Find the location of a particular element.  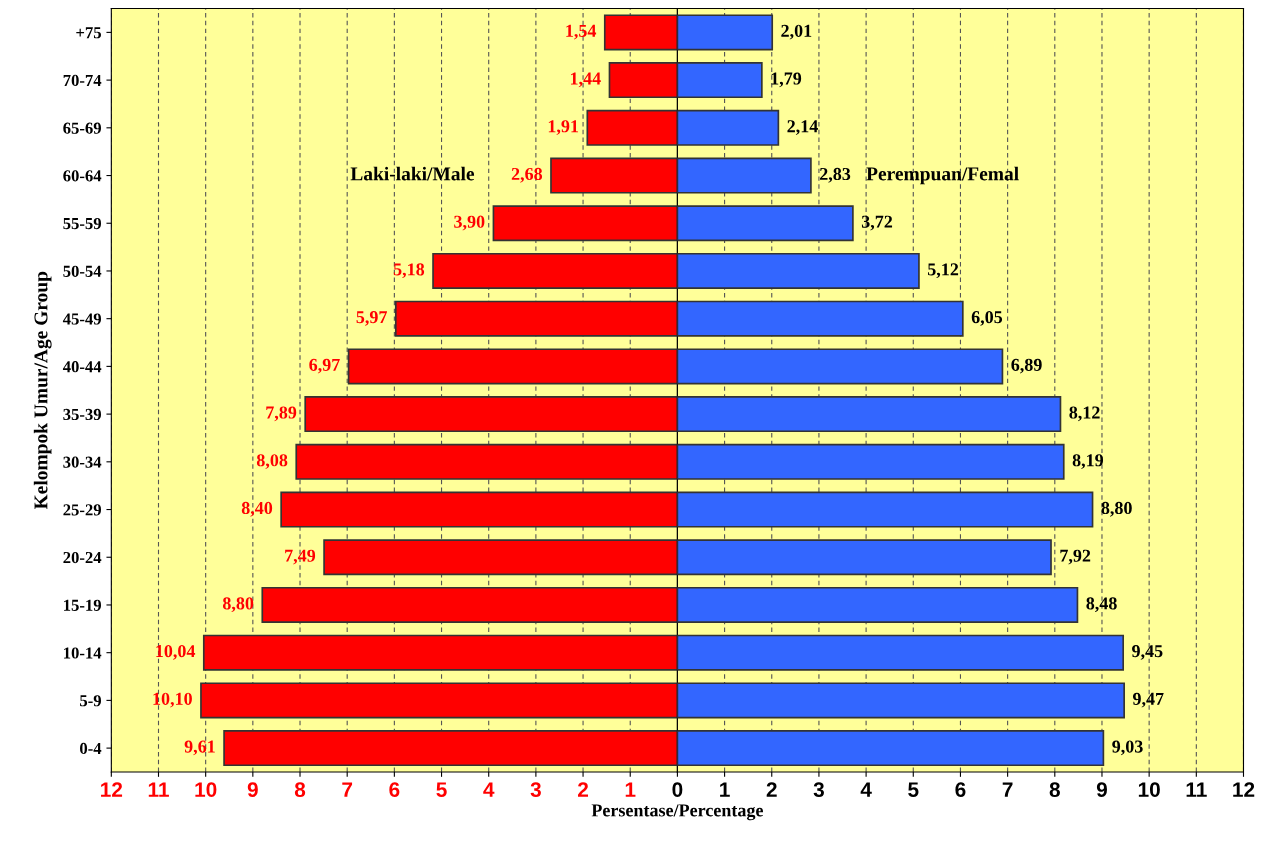

data-label: 2,68 is located at coordinates (527, 175).